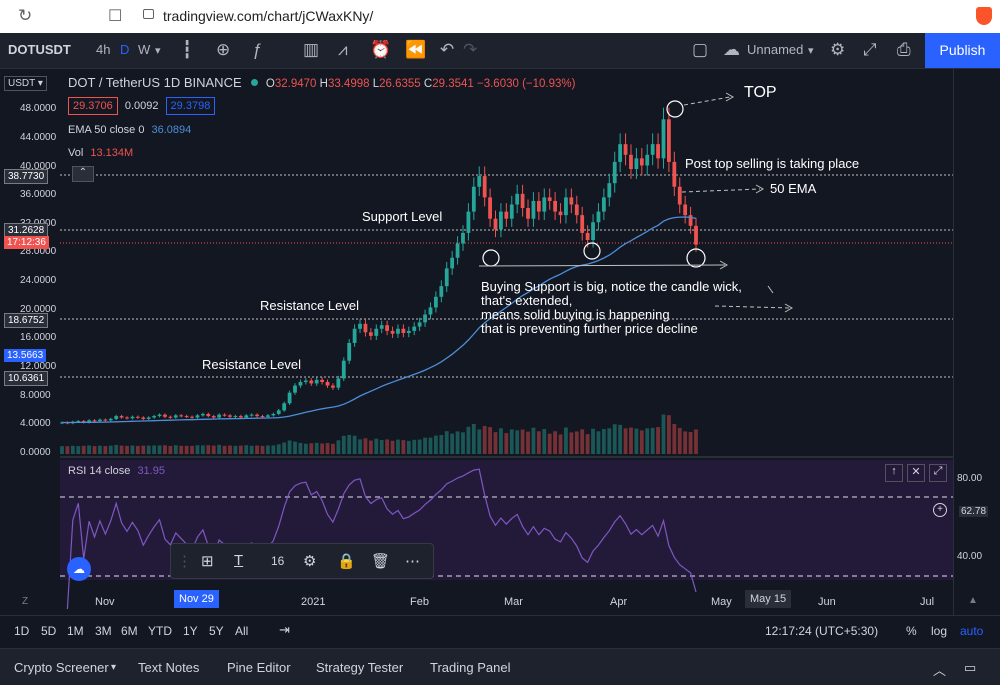  What do you see at coordinates (416, 49) in the screenshot?
I see `replay-icon: ⏪` at bounding box center [416, 49].